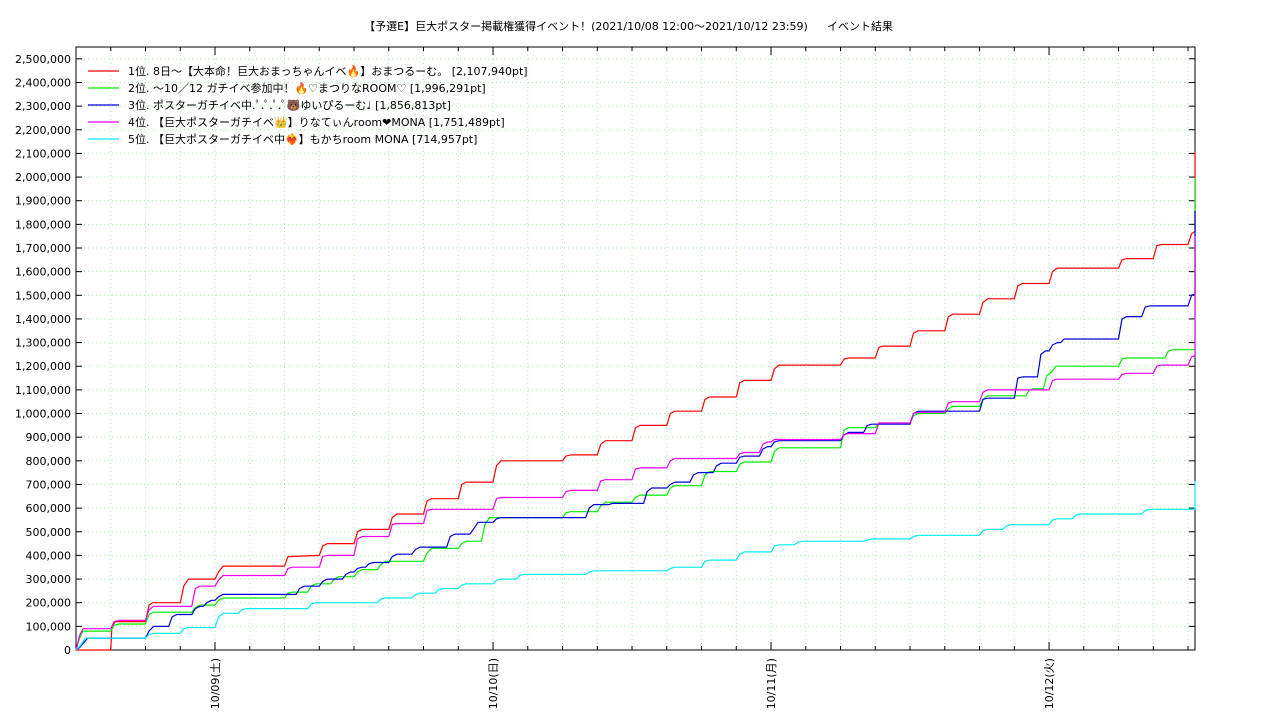  I want to click on x-tick-label: 10/09(土), so click(215, 683).